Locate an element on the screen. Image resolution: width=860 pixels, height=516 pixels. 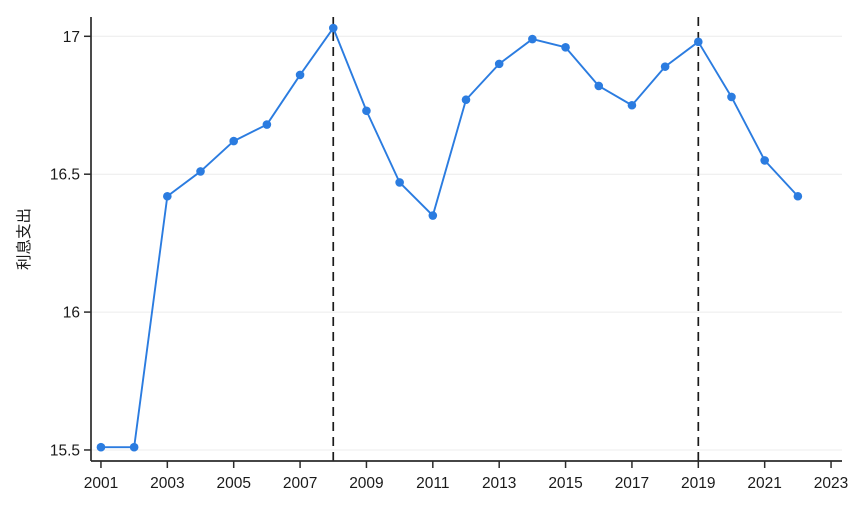
data-point-2017 is located at coordinates (632, 105).